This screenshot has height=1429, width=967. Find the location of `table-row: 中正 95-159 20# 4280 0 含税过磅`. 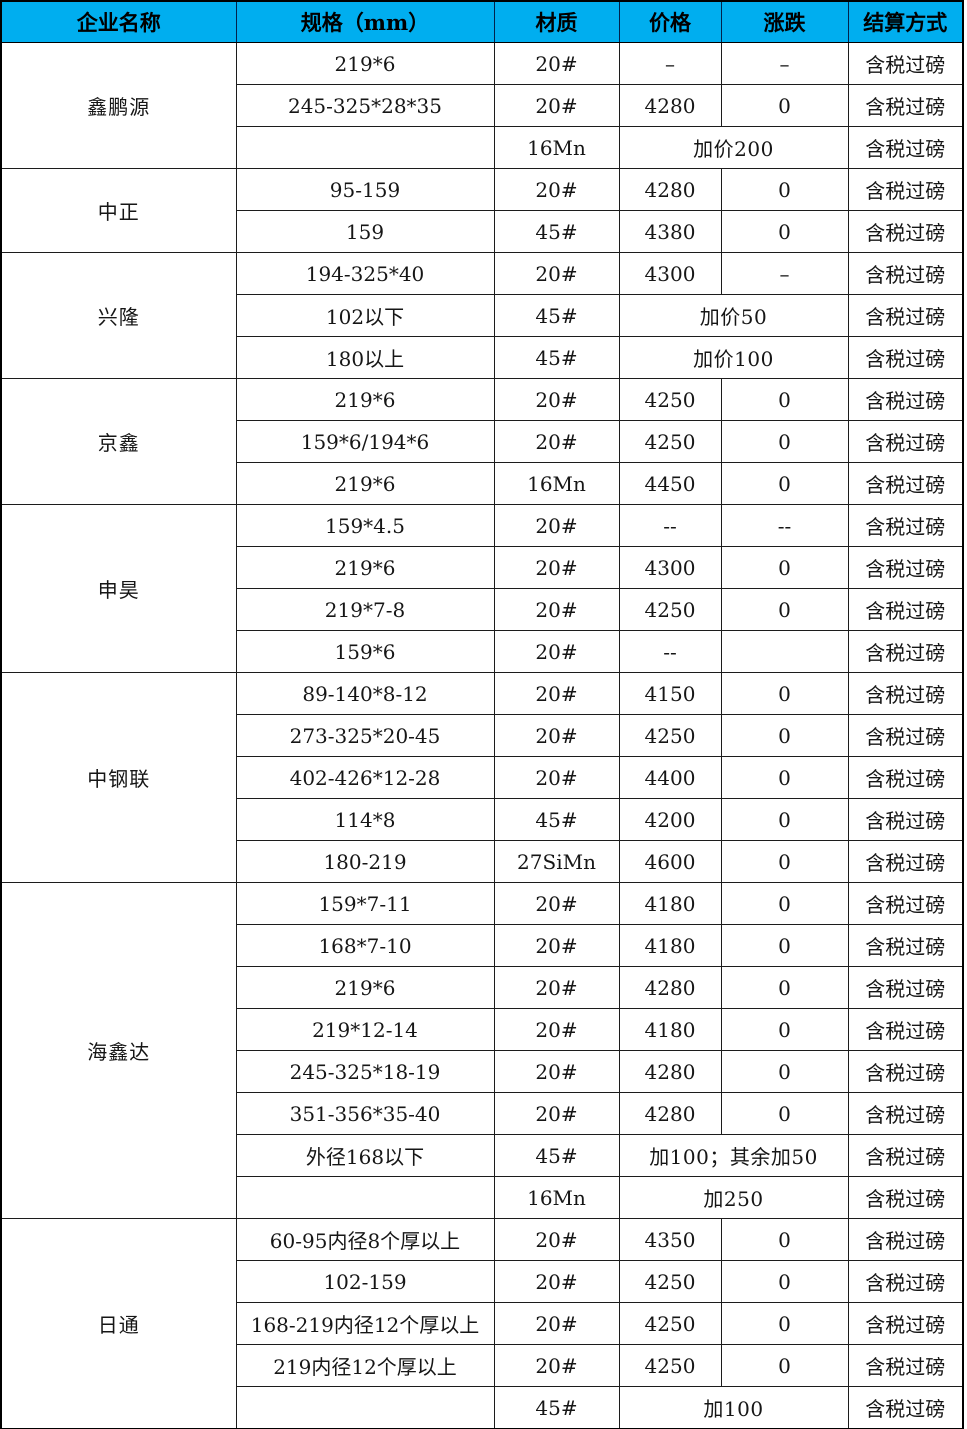

table-row: 中正 95-159 20# 4280 0 含税过磅 is located at coordinates (482, 210).